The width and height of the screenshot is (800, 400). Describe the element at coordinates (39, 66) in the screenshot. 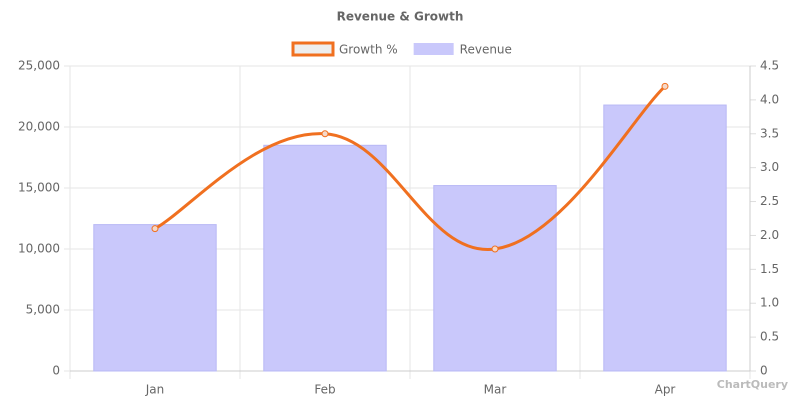

I see `y-tick-label: 25,000` at that location.